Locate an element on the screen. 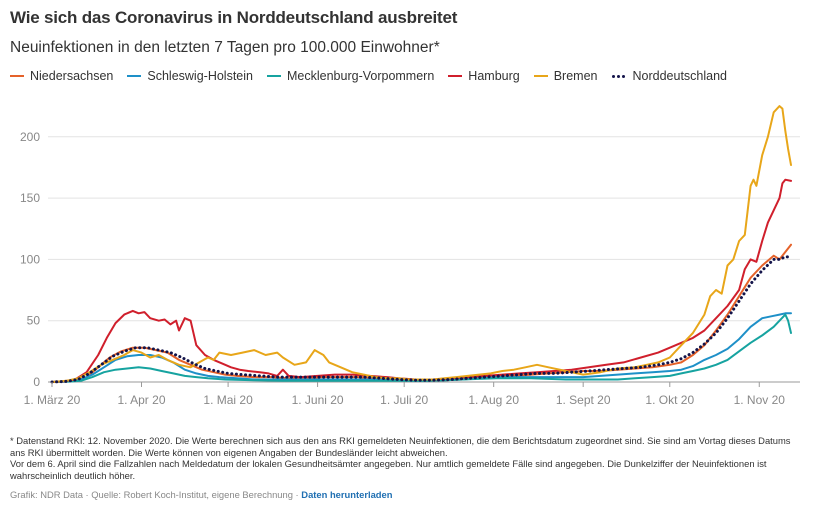  legend-swatch-niedersachsen is located at coordinates (17, 76).